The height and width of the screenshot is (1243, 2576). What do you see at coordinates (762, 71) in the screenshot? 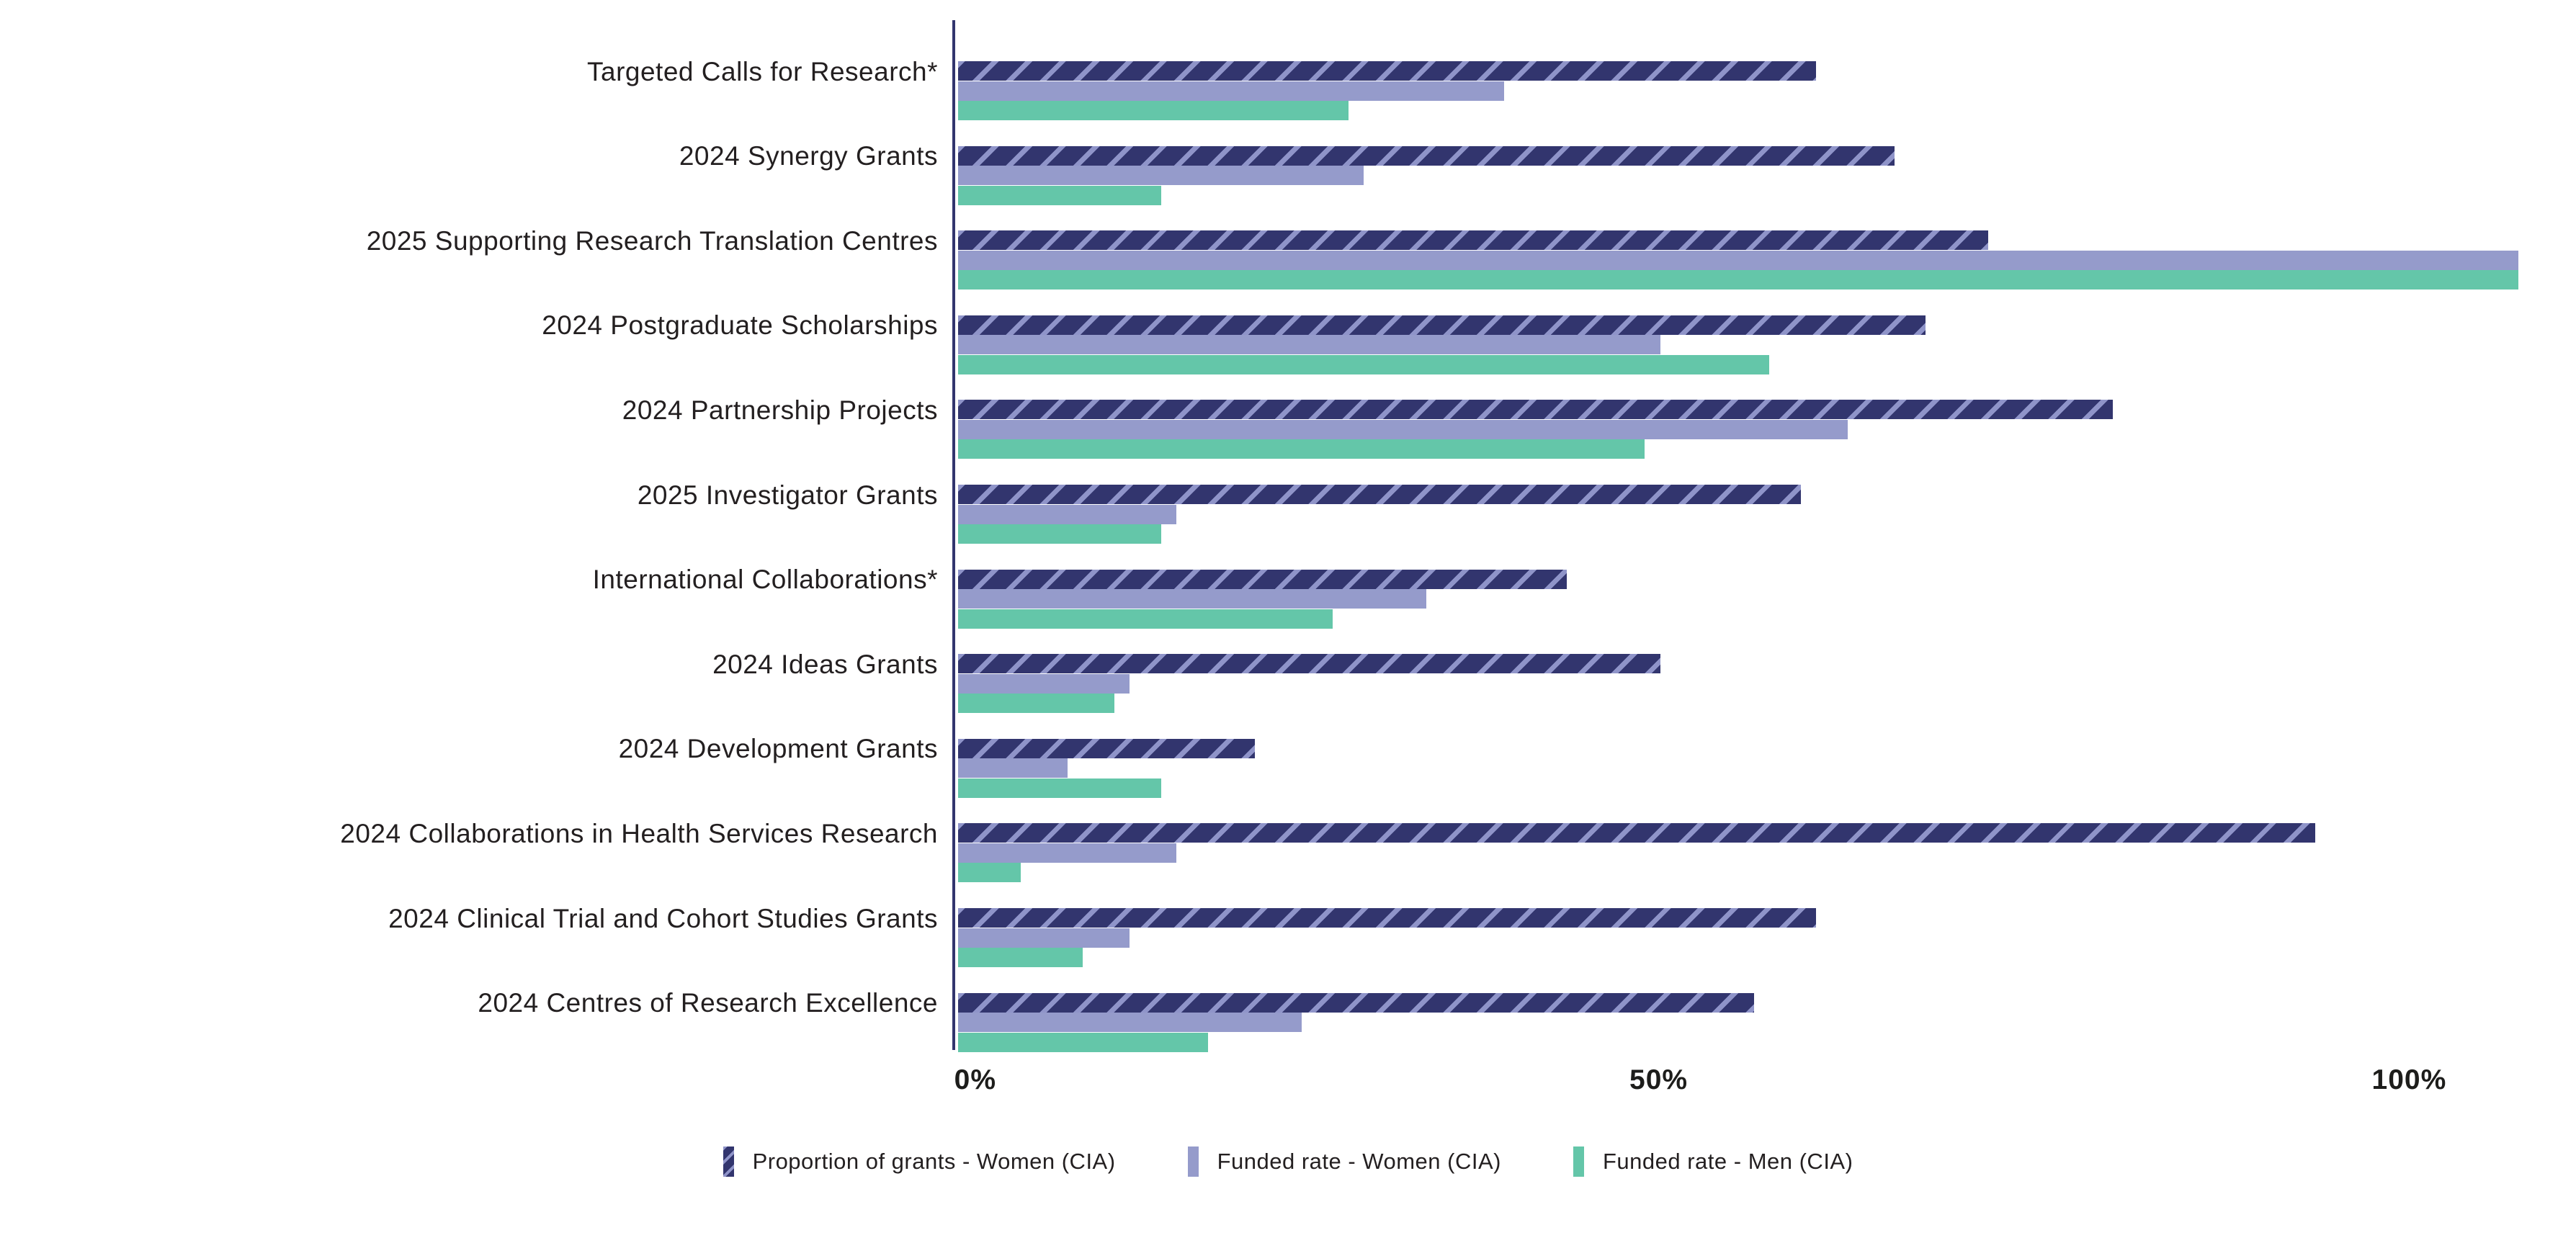
I see `category-label: Targeted Calls for Research*` at bounding box center [762, 71].